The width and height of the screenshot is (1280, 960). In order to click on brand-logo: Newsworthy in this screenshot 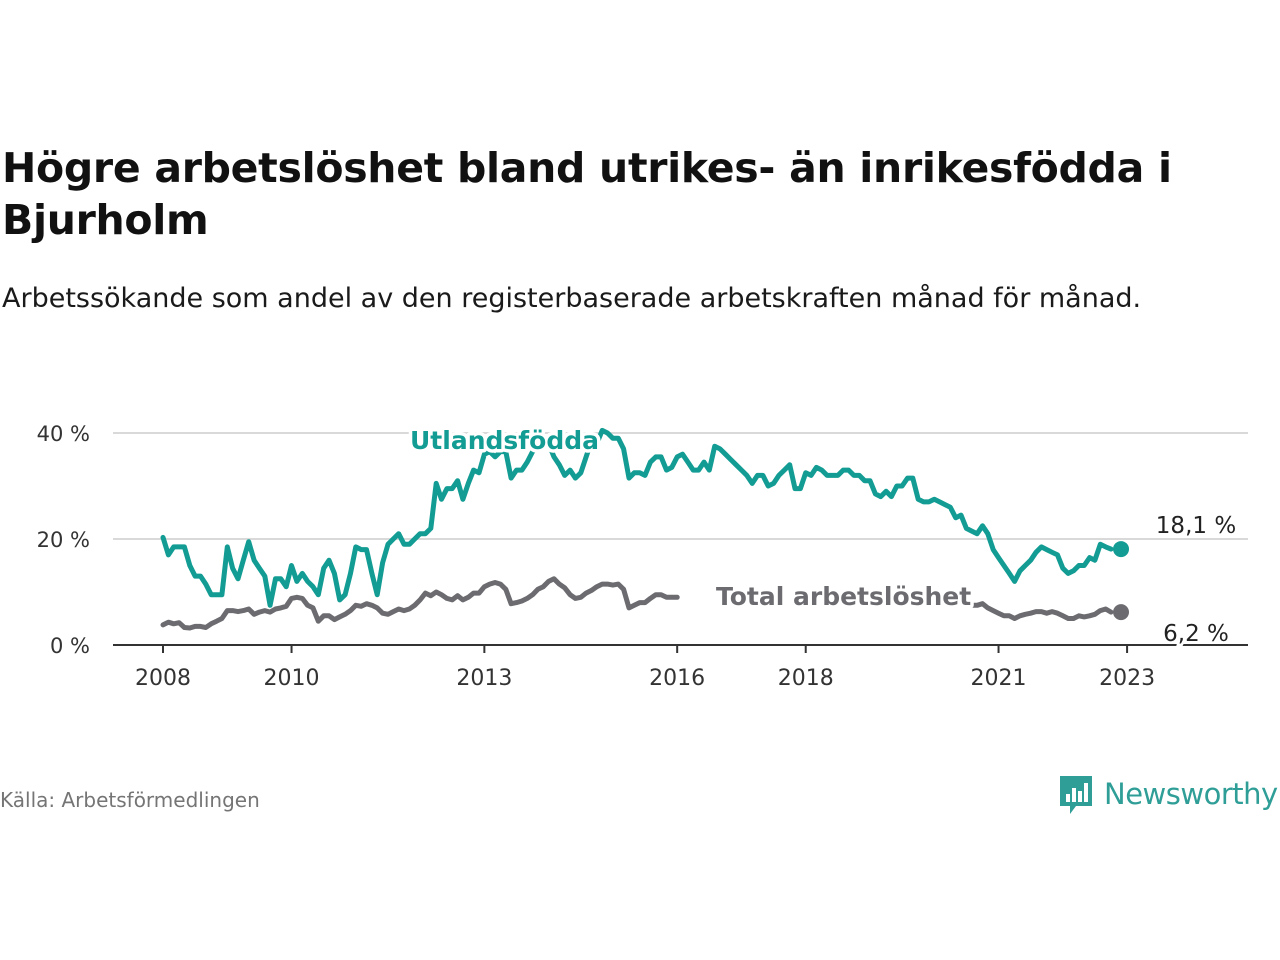, I will do `click(1168, 794)`.